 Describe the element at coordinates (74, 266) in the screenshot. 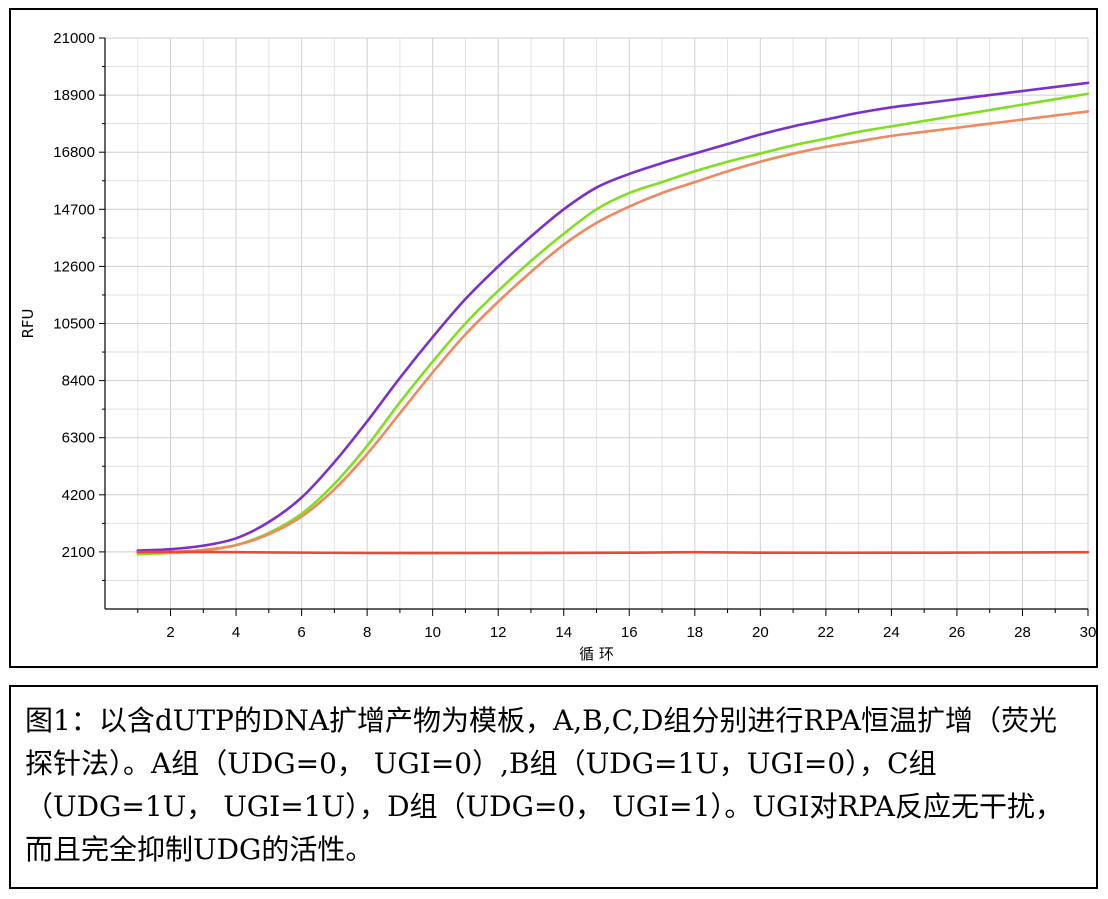

I see `y-tick-label: 12600` at that location.